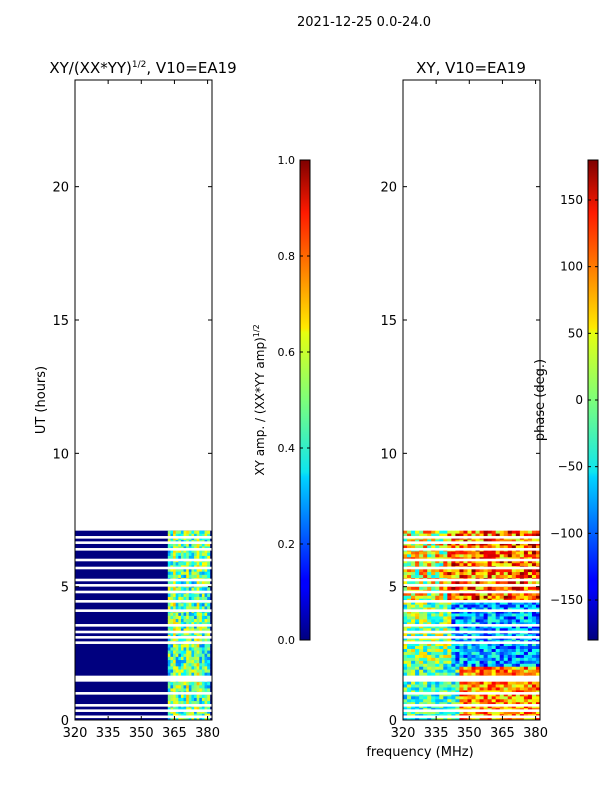 The image size is (600, 800). I want to click on amplitude-ylabel: UT (hours), so click(41, 400).